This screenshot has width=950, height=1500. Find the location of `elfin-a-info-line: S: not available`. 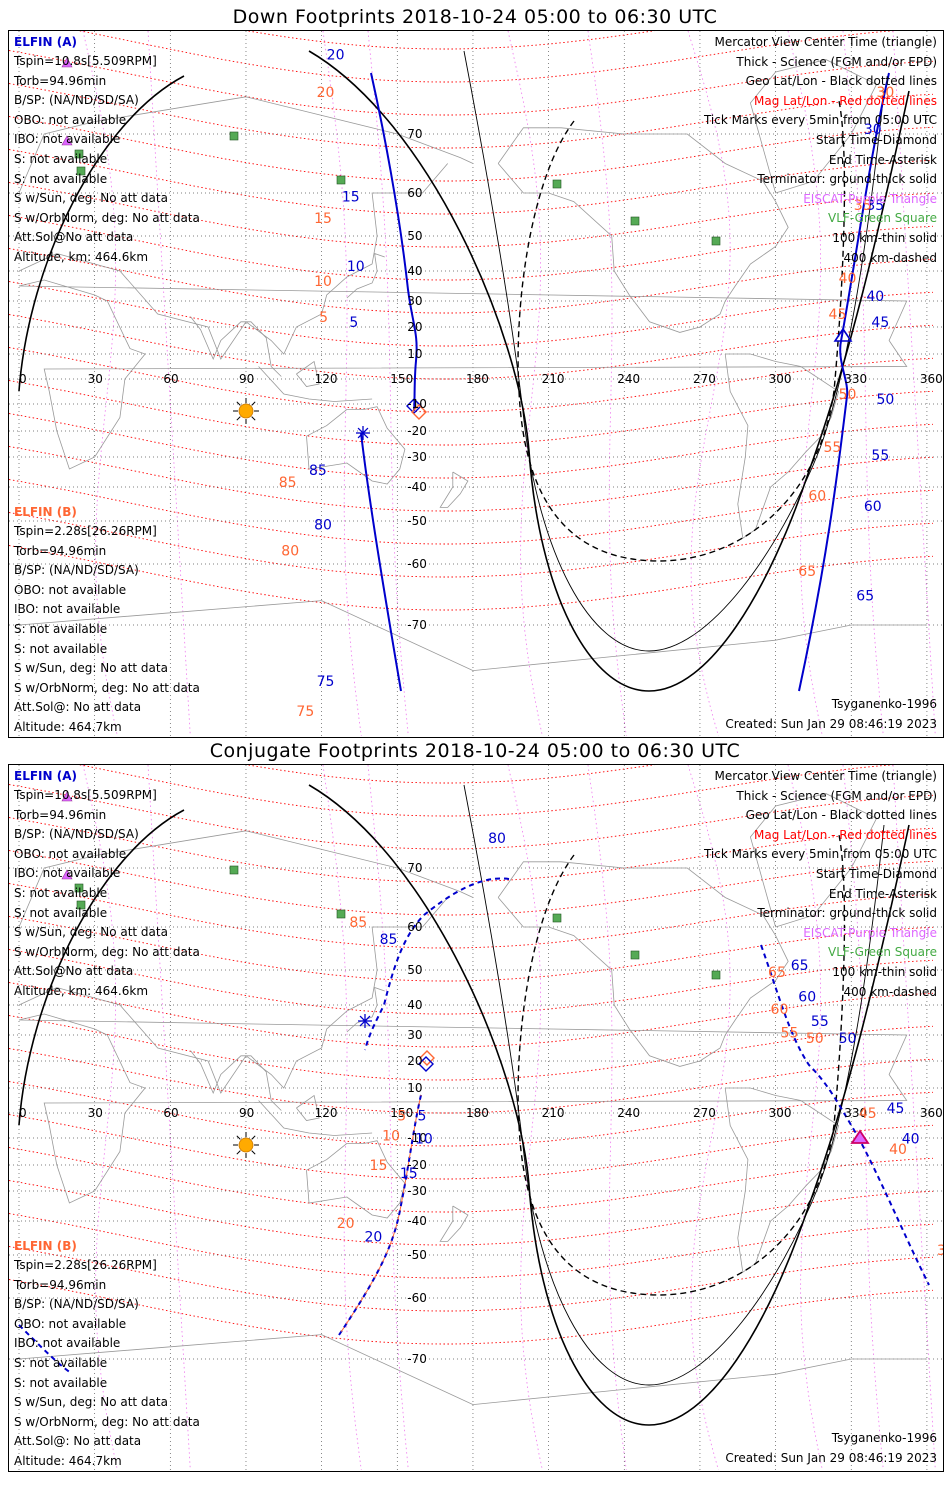

elfin-a-info-line: S: not available is located at coordinates (61, 178).